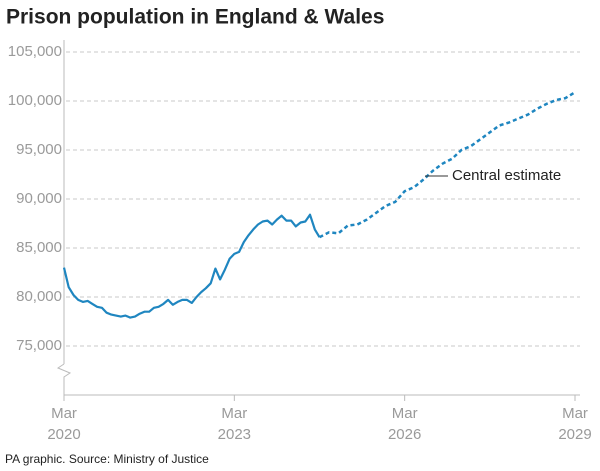 This screenshot has width=600, height=471. What do you see at coordinates (35, 100) in the screenshot?
I see `y-tick-label: 100,000` at bounding box center [35, 100].